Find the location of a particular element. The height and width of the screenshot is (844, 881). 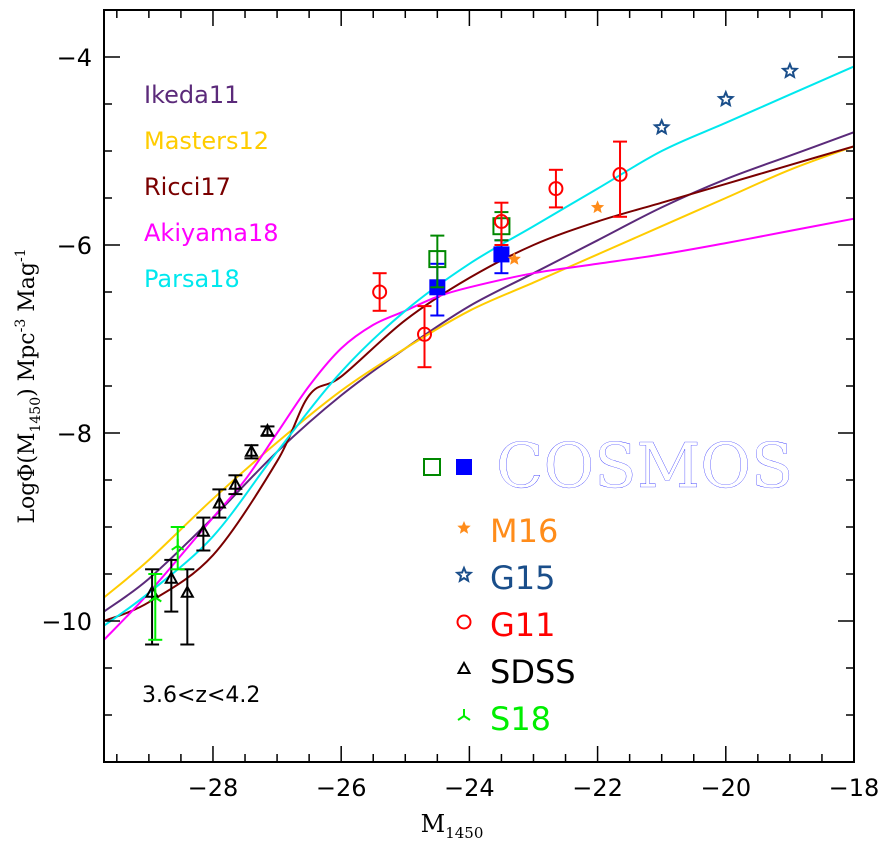

legend-label-ricci17: Ricci17 is located at coordinates (187, 187).